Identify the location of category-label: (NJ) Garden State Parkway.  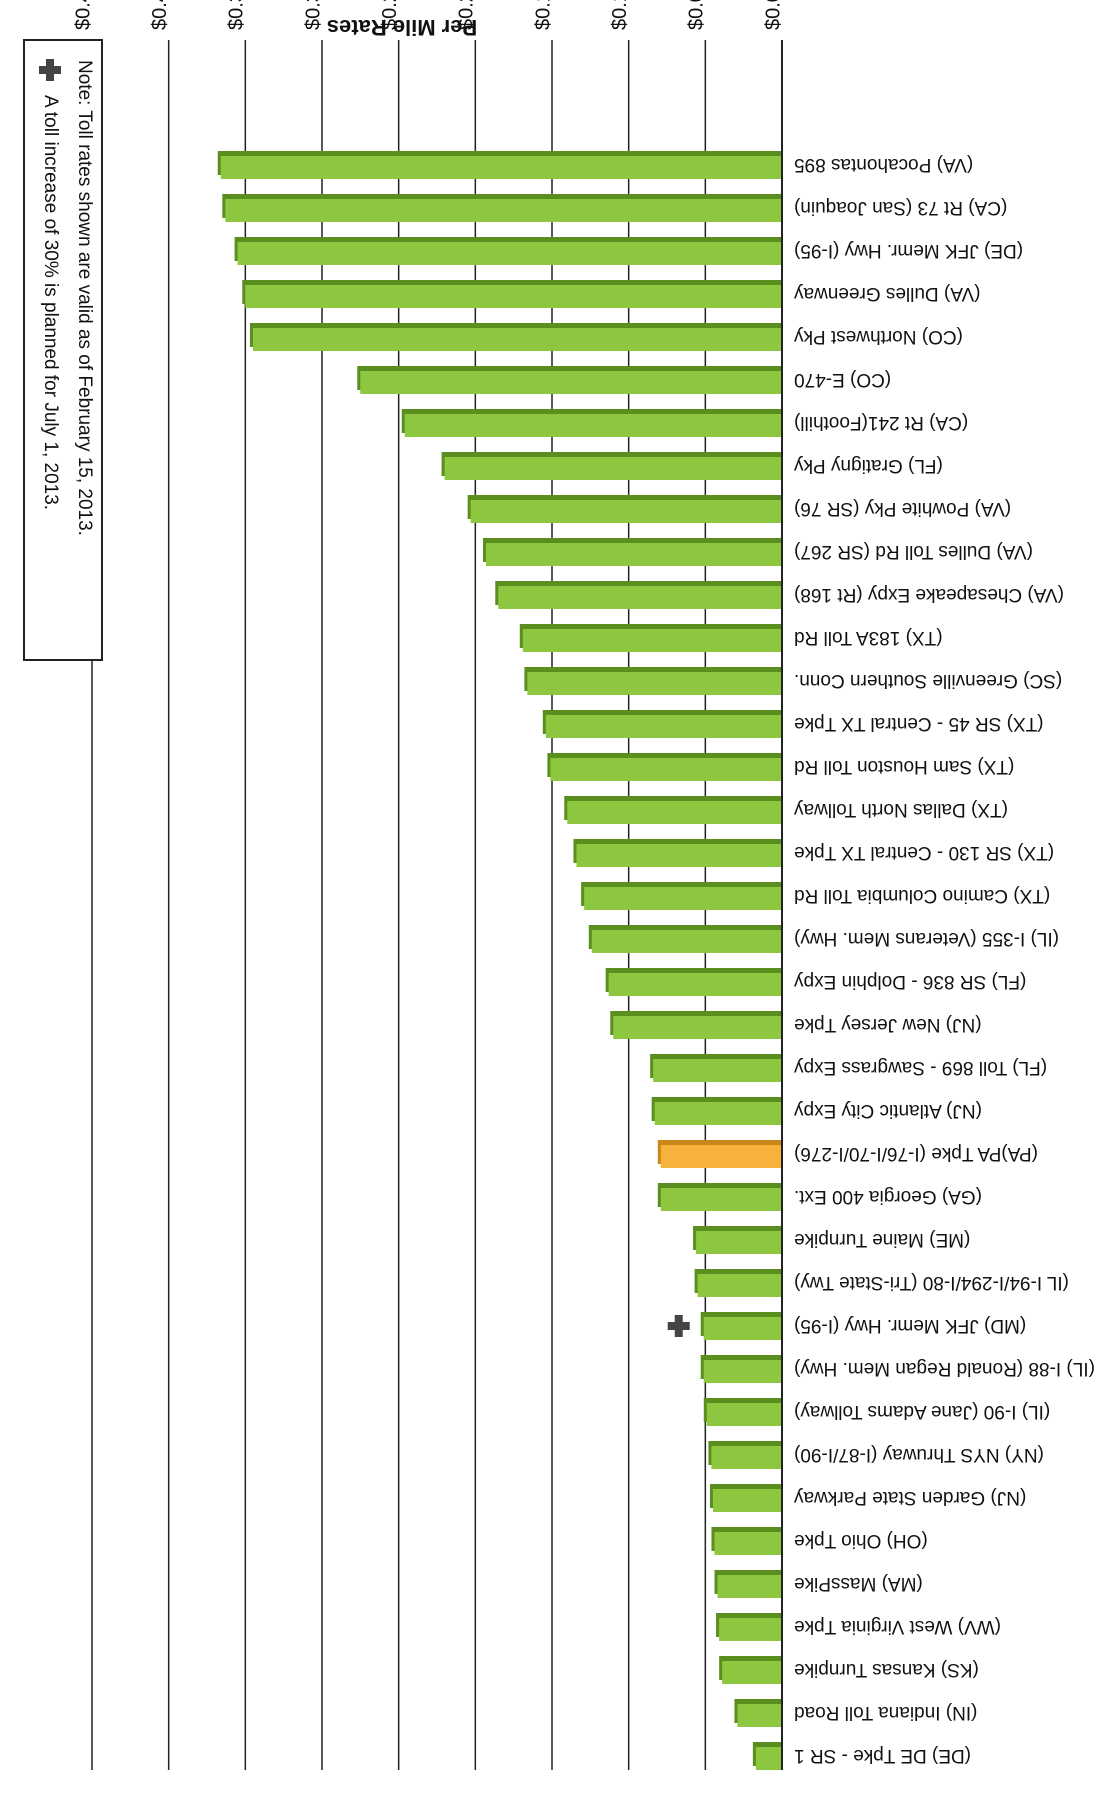
(910, 1497).